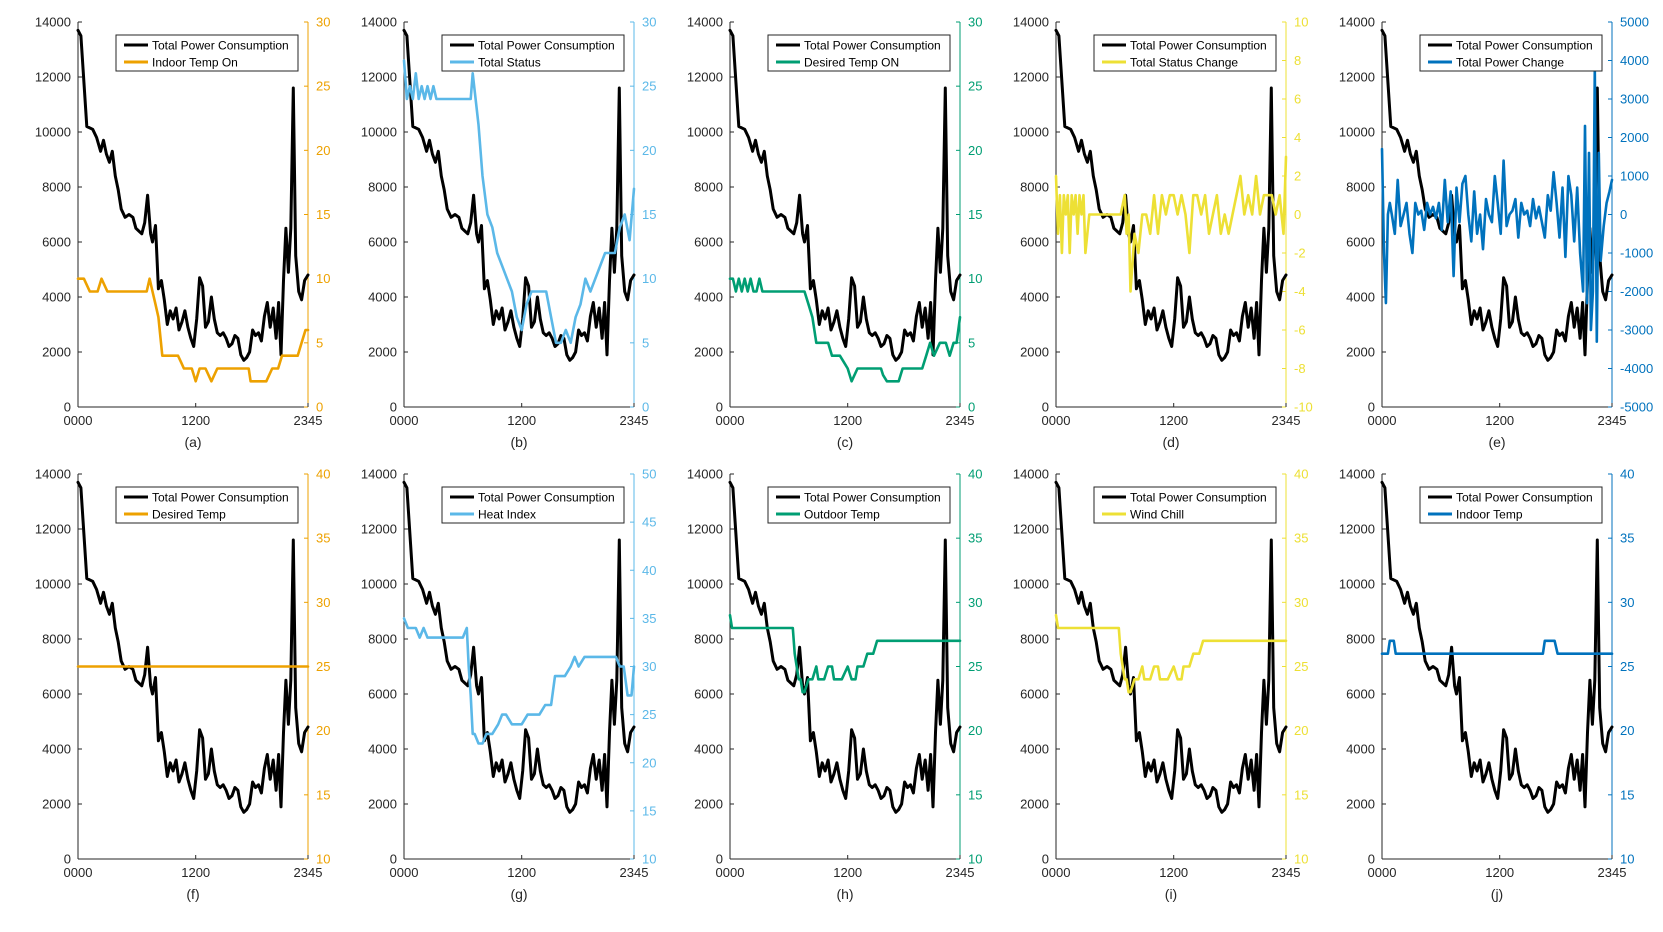  I want to click on right-tick-label: 15, so click(975, 214).